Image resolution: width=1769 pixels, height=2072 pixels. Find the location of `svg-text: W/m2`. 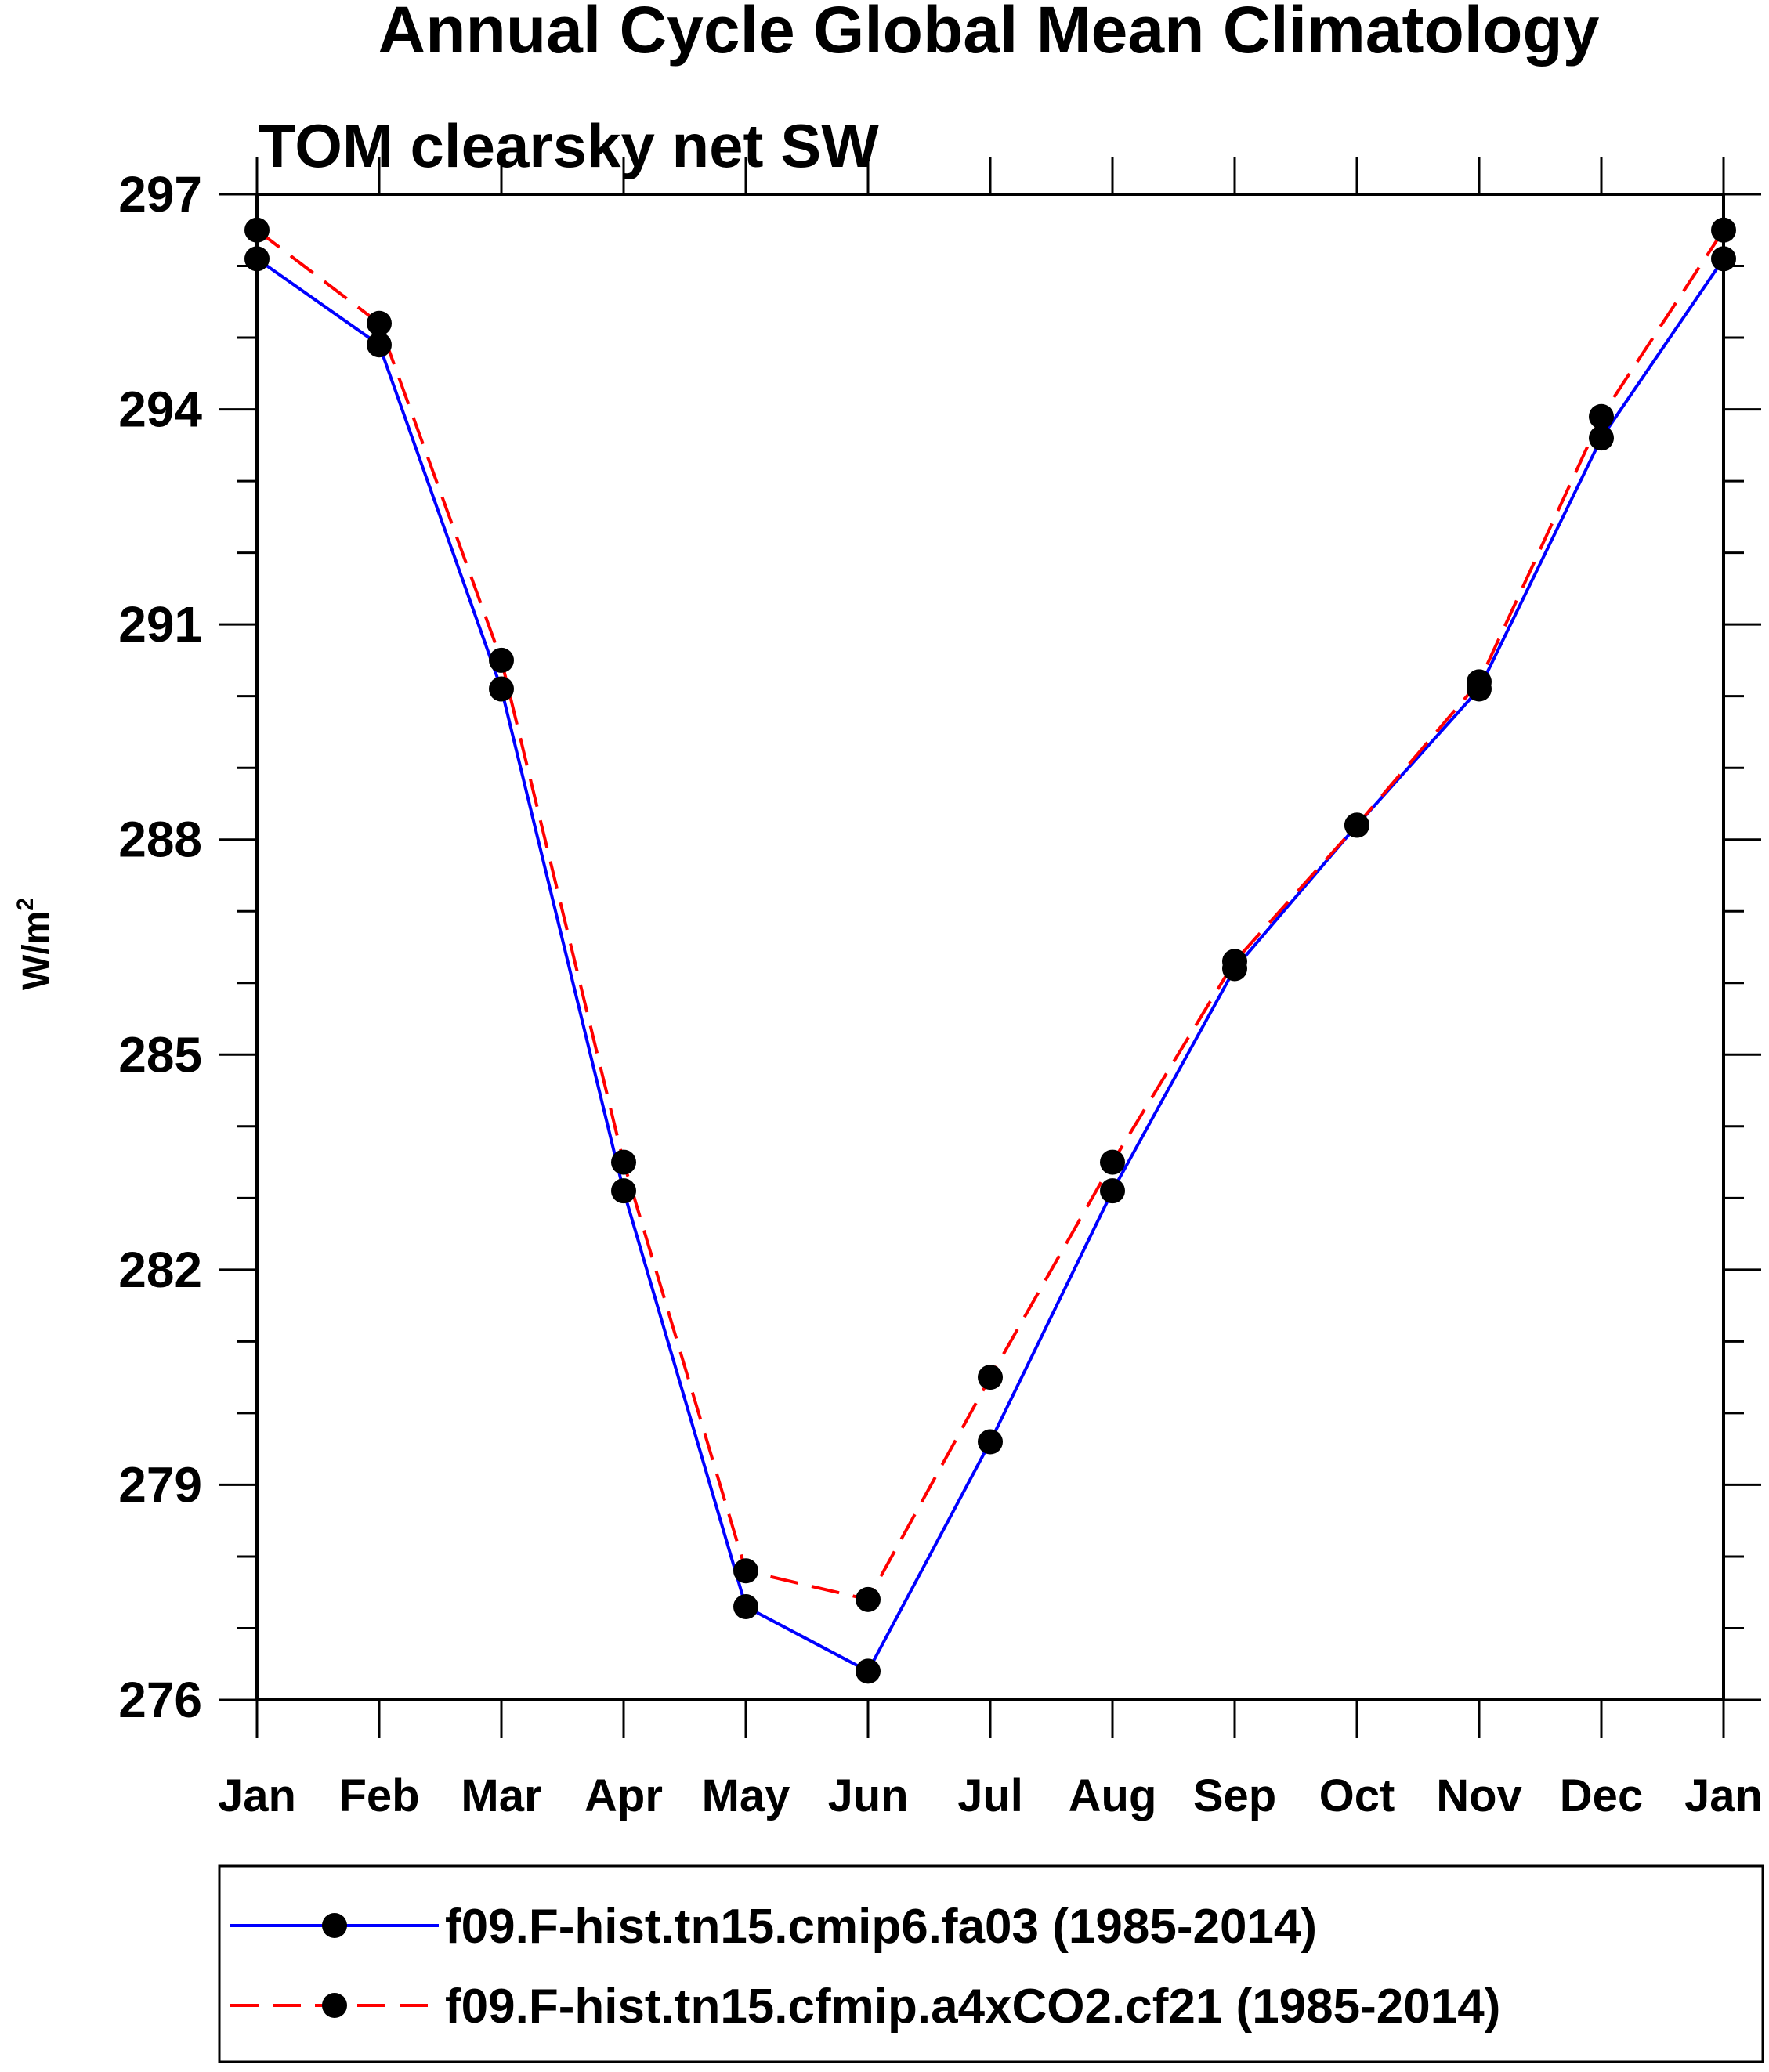

svg-text: W/m2 is located at coordinates (35, 944).